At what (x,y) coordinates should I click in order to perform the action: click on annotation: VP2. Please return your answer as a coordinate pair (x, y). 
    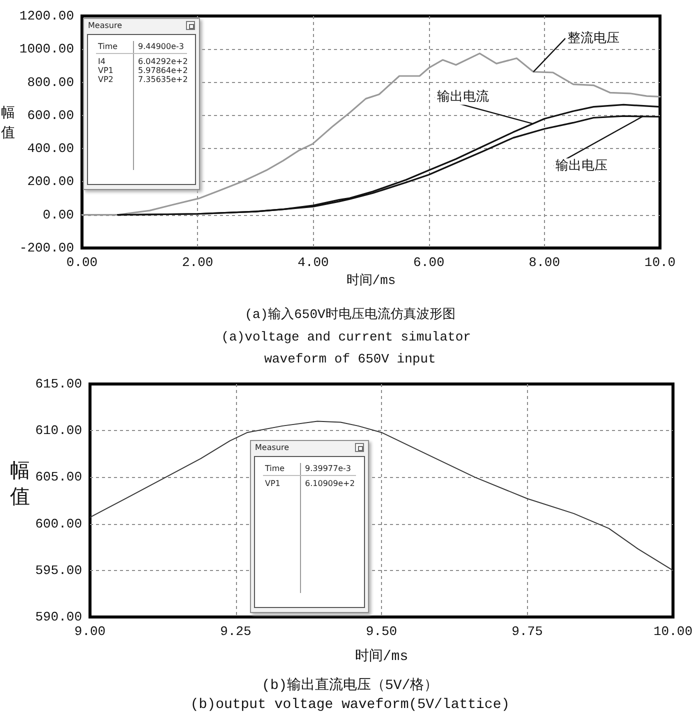
    Looking at the image, I should click on (106, 79).